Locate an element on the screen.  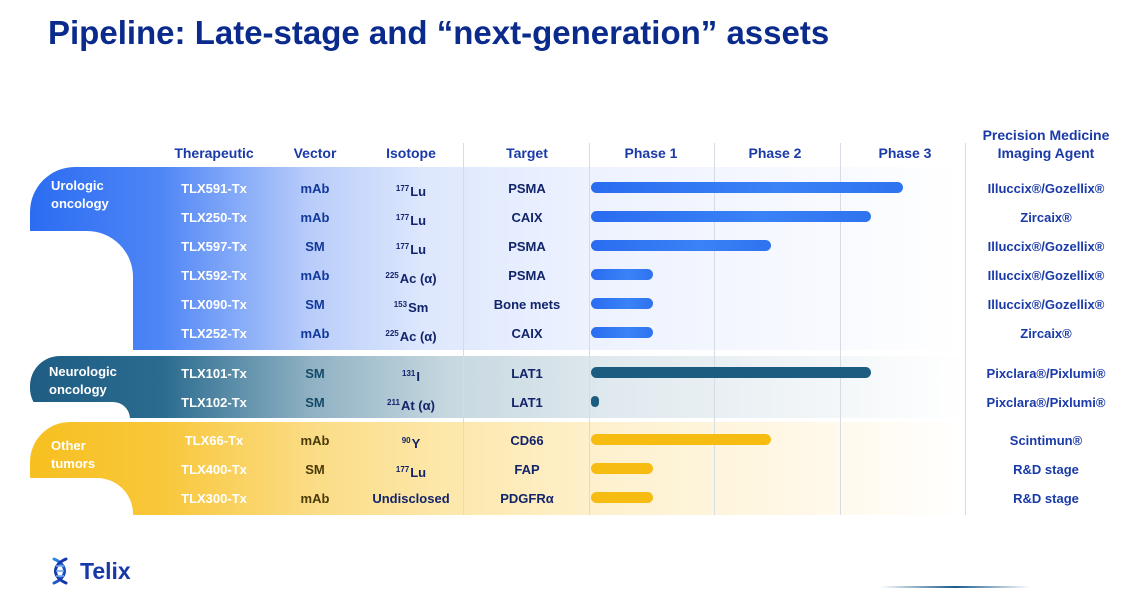
isotope-cell: 153Sm is located at coordinates (411, 305).